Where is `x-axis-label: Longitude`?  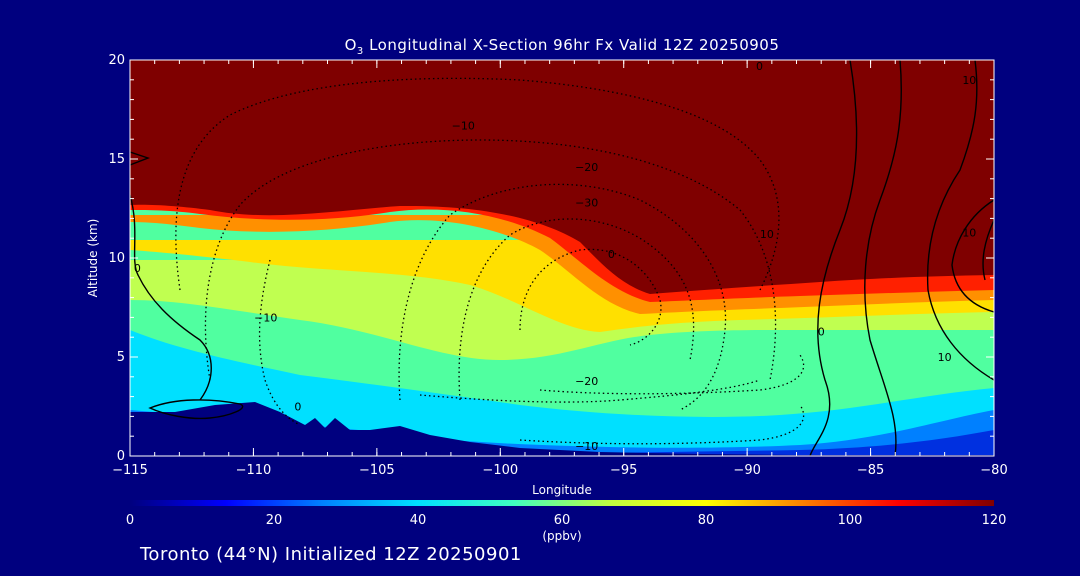 x-axis-label: Longitude is located at coordinates (562, 490).